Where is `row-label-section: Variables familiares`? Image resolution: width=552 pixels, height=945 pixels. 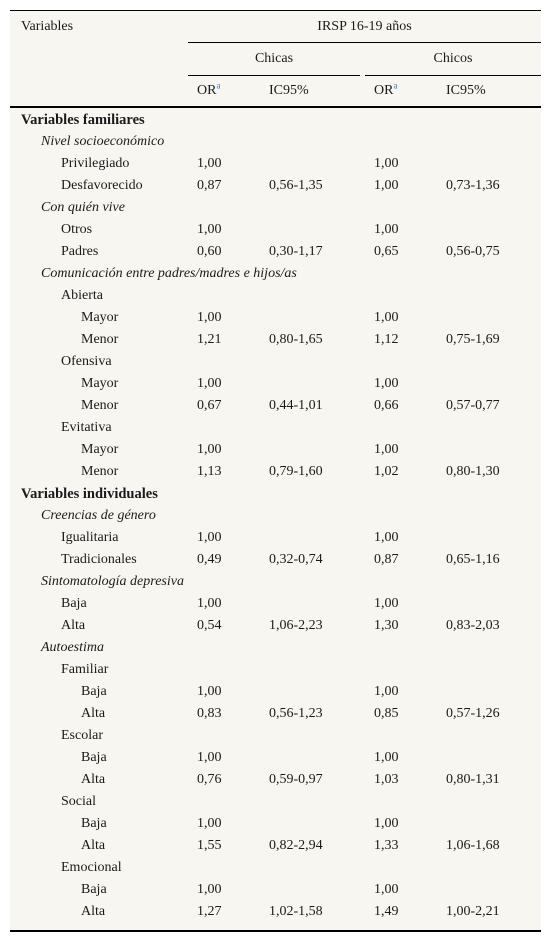 row-label-section: Variables familiares is located at coordinates (83, 120).